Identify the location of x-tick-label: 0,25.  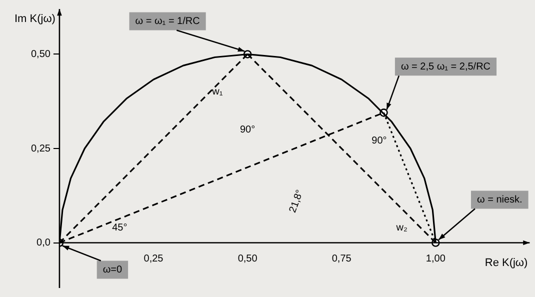
(154, 259).